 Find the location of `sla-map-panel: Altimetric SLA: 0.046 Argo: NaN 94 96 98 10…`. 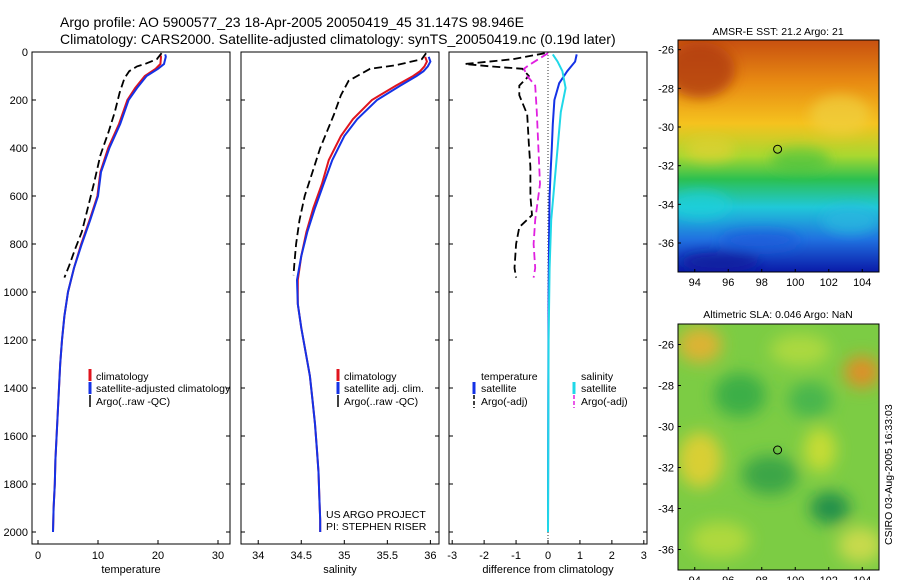

sla-map-panel: Altimetric SLA: 0.046 Argo: NaN 94 96 98 10… is located at coordinates (769, 444).